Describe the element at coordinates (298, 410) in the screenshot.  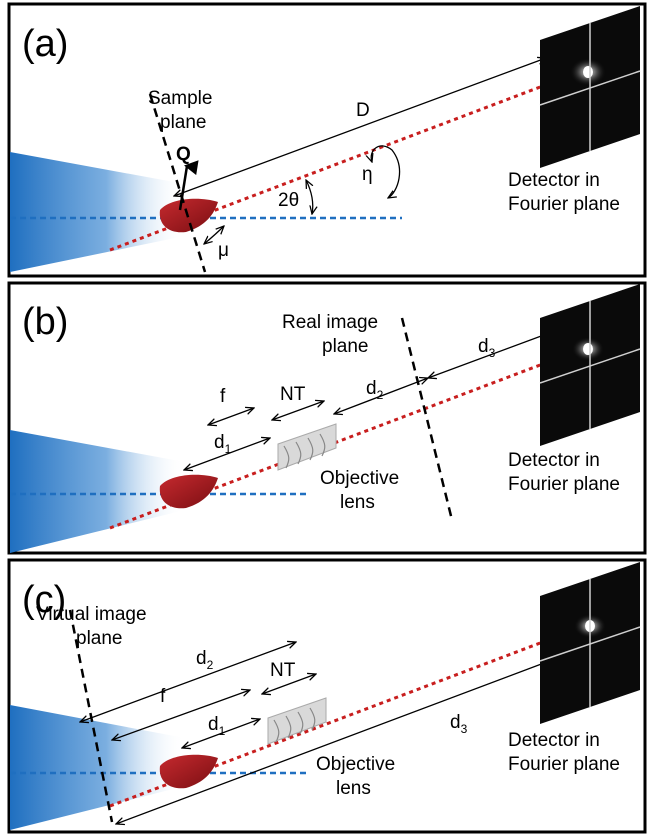
I see `nt-arrow` at that location.